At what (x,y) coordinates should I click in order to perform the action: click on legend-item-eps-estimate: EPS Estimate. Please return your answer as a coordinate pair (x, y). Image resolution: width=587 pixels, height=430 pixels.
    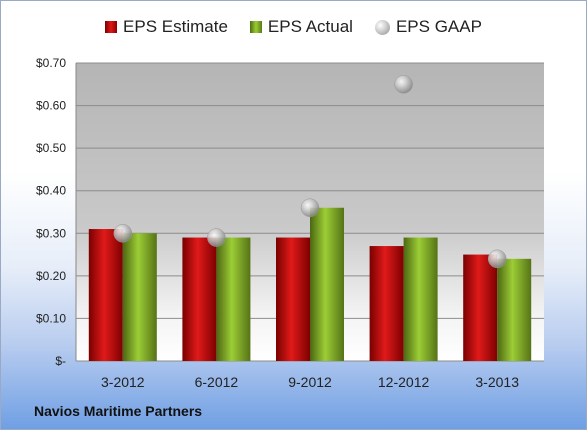
    Looking at the image, I should click on (166, 27).